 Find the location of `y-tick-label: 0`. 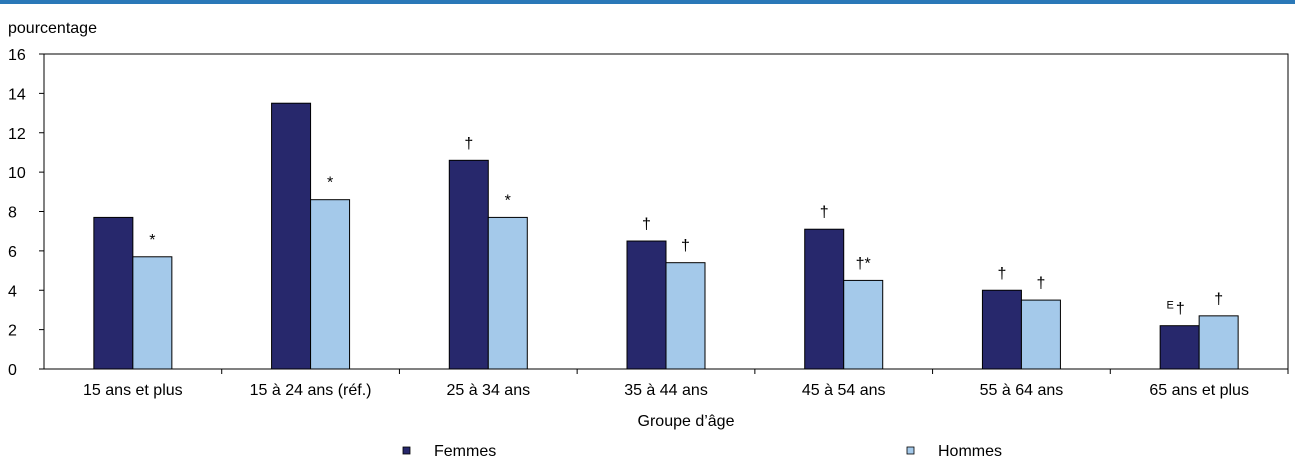

y-tick-label: 0 is located at coordinates (12, 370).